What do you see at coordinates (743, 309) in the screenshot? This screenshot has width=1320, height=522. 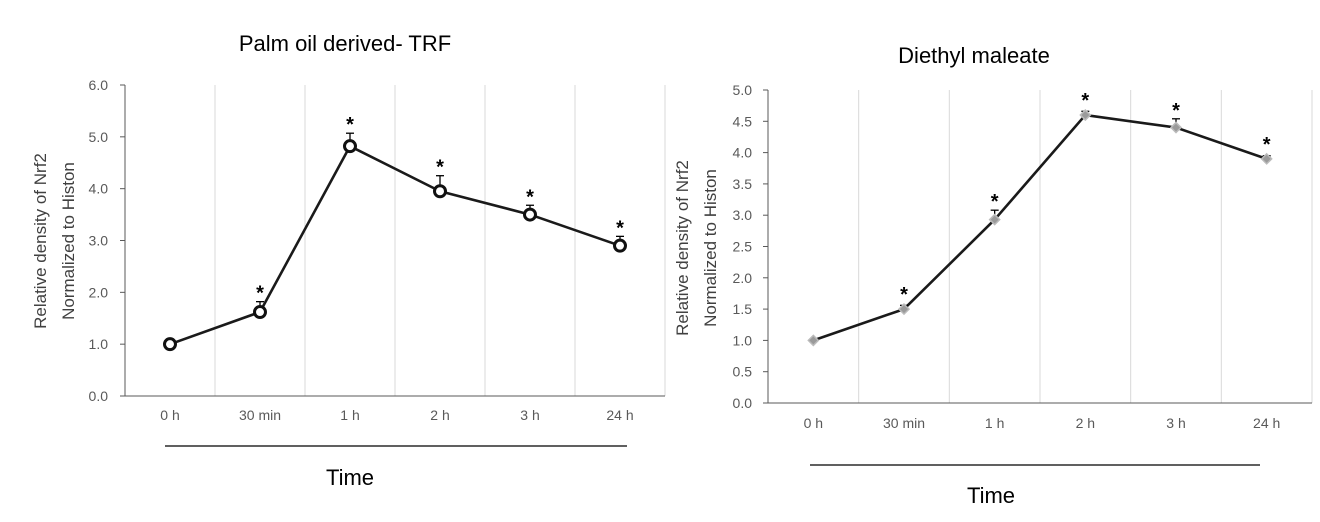 I see `y-tick-label: 1.5` at bounding box center [743, 309].